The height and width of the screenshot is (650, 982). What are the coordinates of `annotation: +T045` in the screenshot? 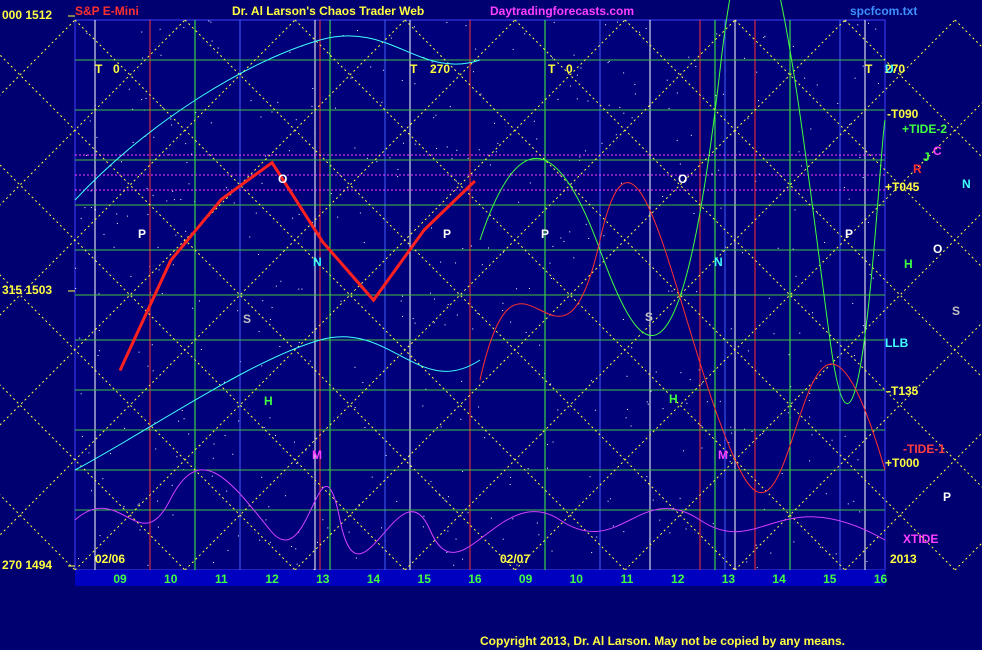 It's located at (902, 187).